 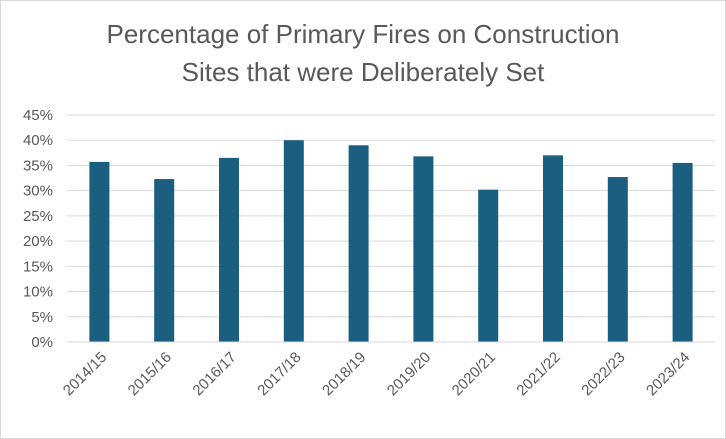 I want to click on x-tick-label: 2018/19, so click(x=344, y=374).